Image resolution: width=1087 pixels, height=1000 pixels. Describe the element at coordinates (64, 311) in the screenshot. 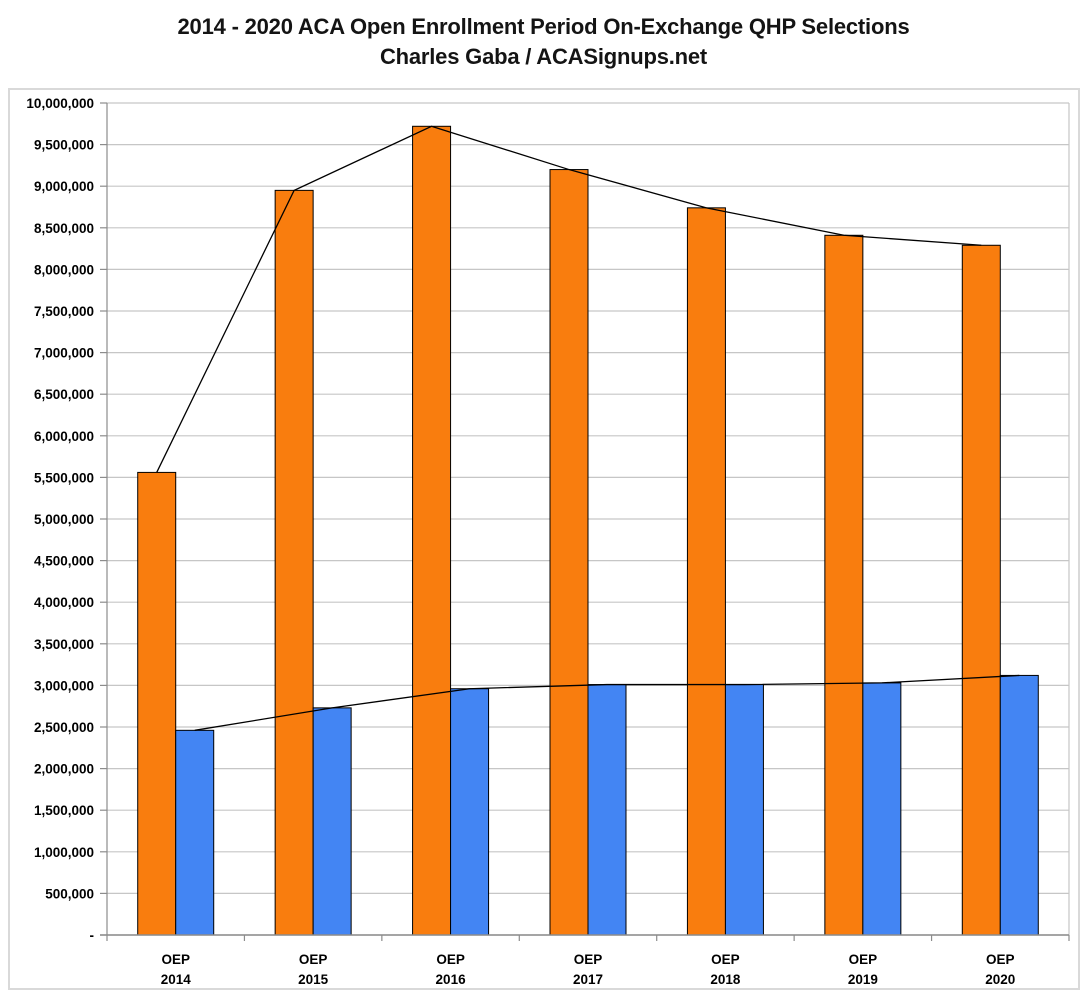

I see `y-axis-tick-label: 7,500,000` at that location.